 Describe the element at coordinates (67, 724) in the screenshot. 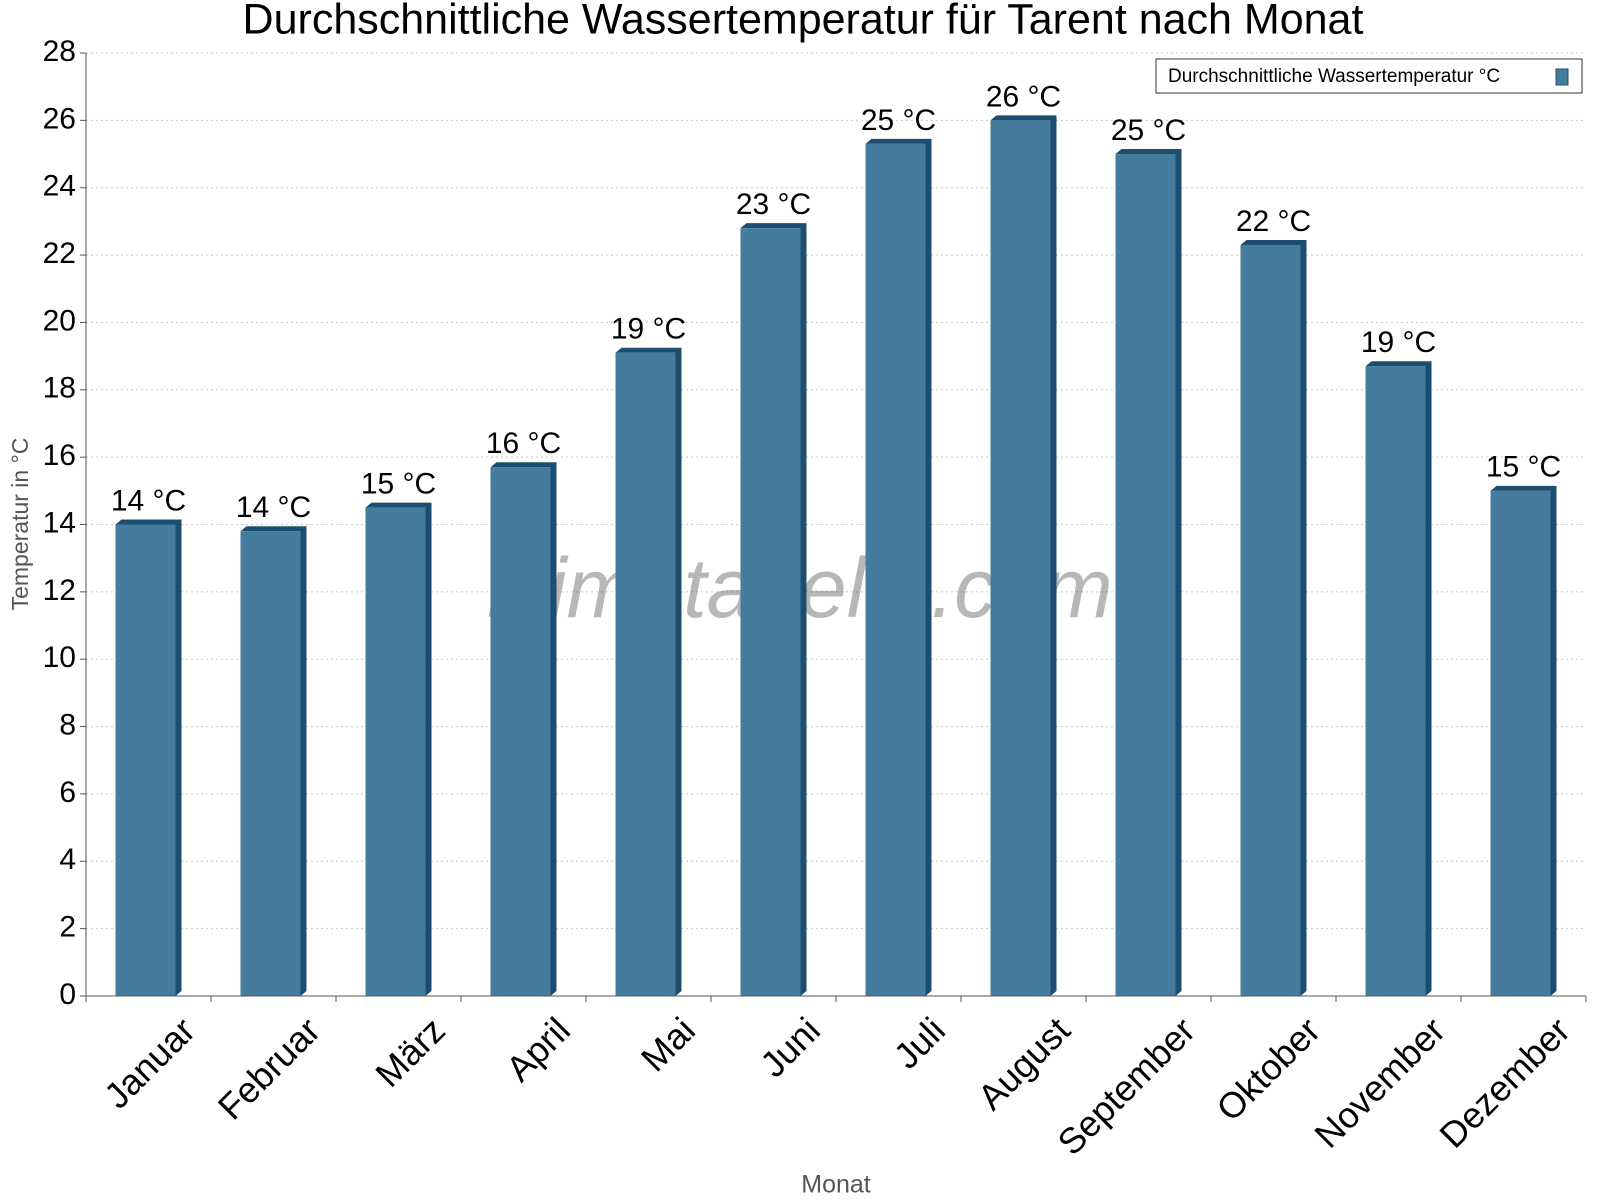

I see `y-tick-label: 8` at that location.